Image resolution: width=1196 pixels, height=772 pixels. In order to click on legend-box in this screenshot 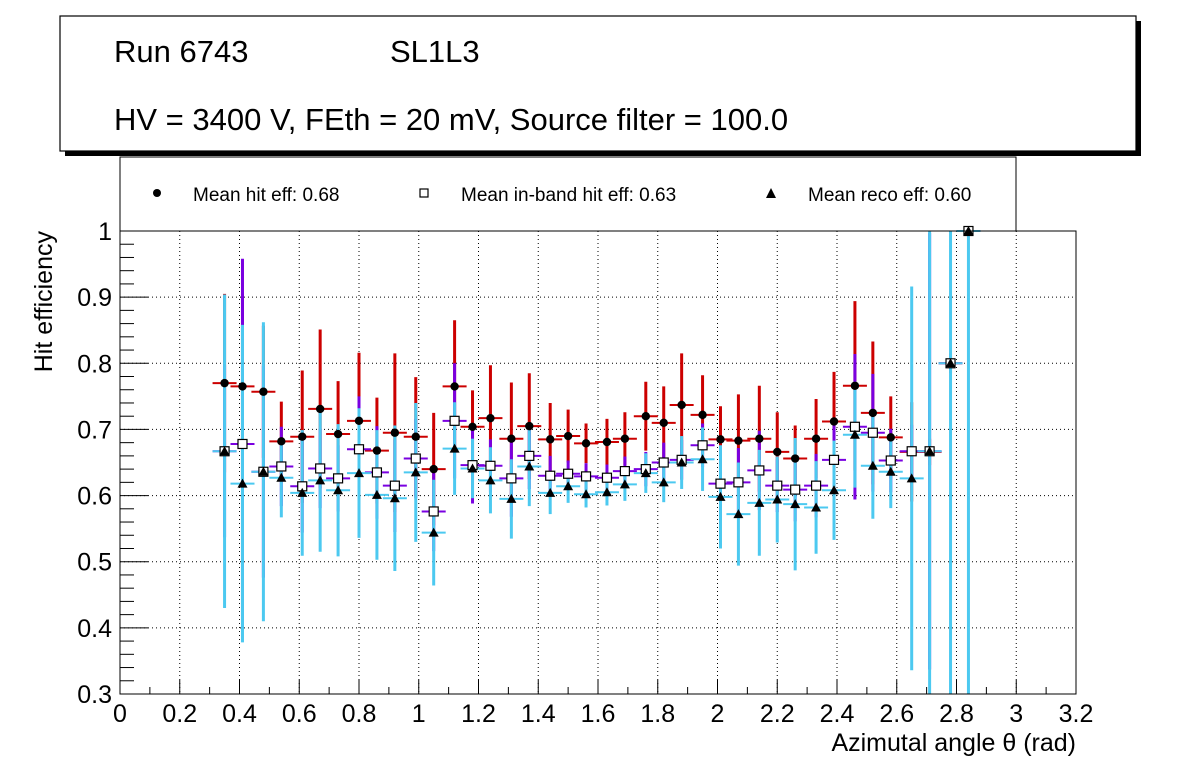, I will do `click(568, 194)`.